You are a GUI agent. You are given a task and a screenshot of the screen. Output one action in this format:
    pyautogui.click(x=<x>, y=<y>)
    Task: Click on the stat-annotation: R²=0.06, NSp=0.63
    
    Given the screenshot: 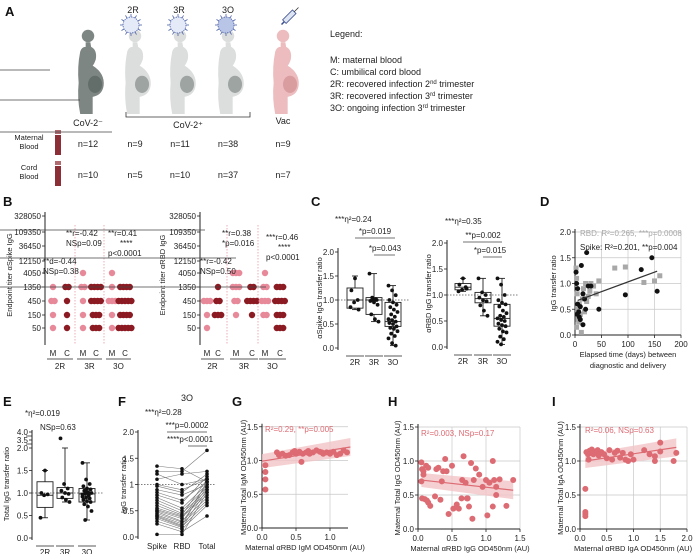 What is the action you would take?
    pyautogui.click(x=619, y=430)
    